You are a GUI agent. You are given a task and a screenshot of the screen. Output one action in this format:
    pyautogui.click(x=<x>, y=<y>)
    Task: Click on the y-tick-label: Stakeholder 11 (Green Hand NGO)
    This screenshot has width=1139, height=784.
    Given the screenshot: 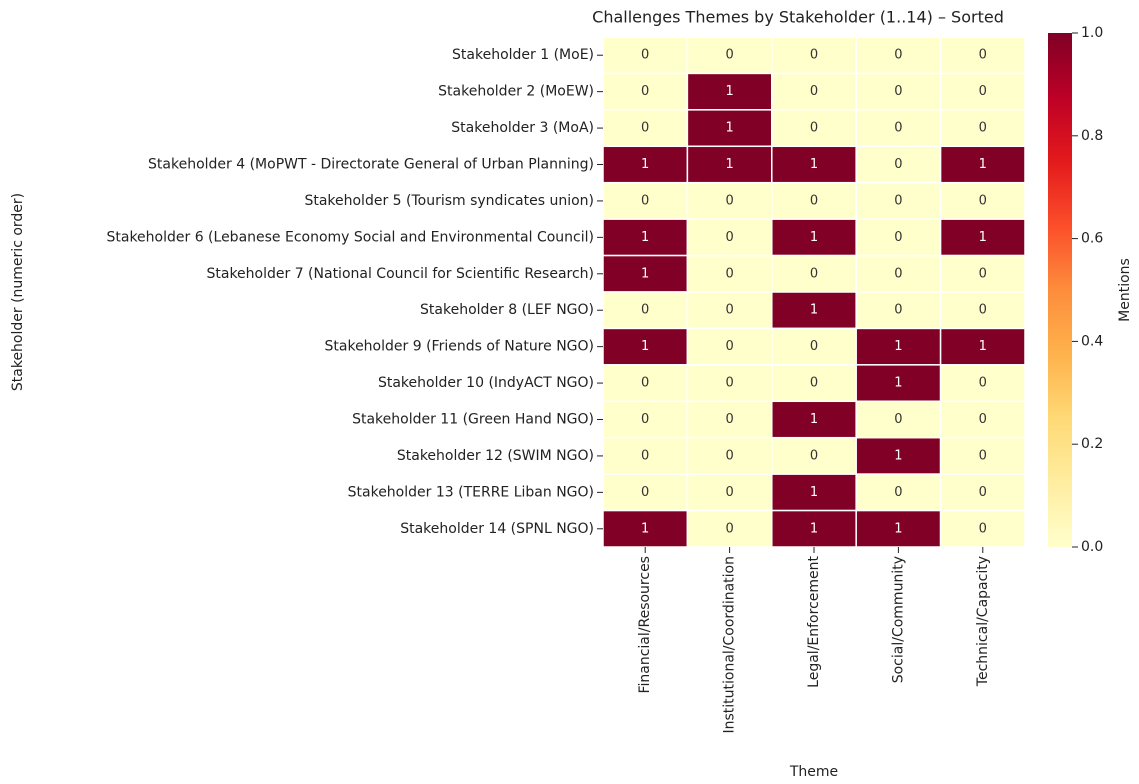 What is the action you would take?
    pyautogui.click(x=473, y=420)
    